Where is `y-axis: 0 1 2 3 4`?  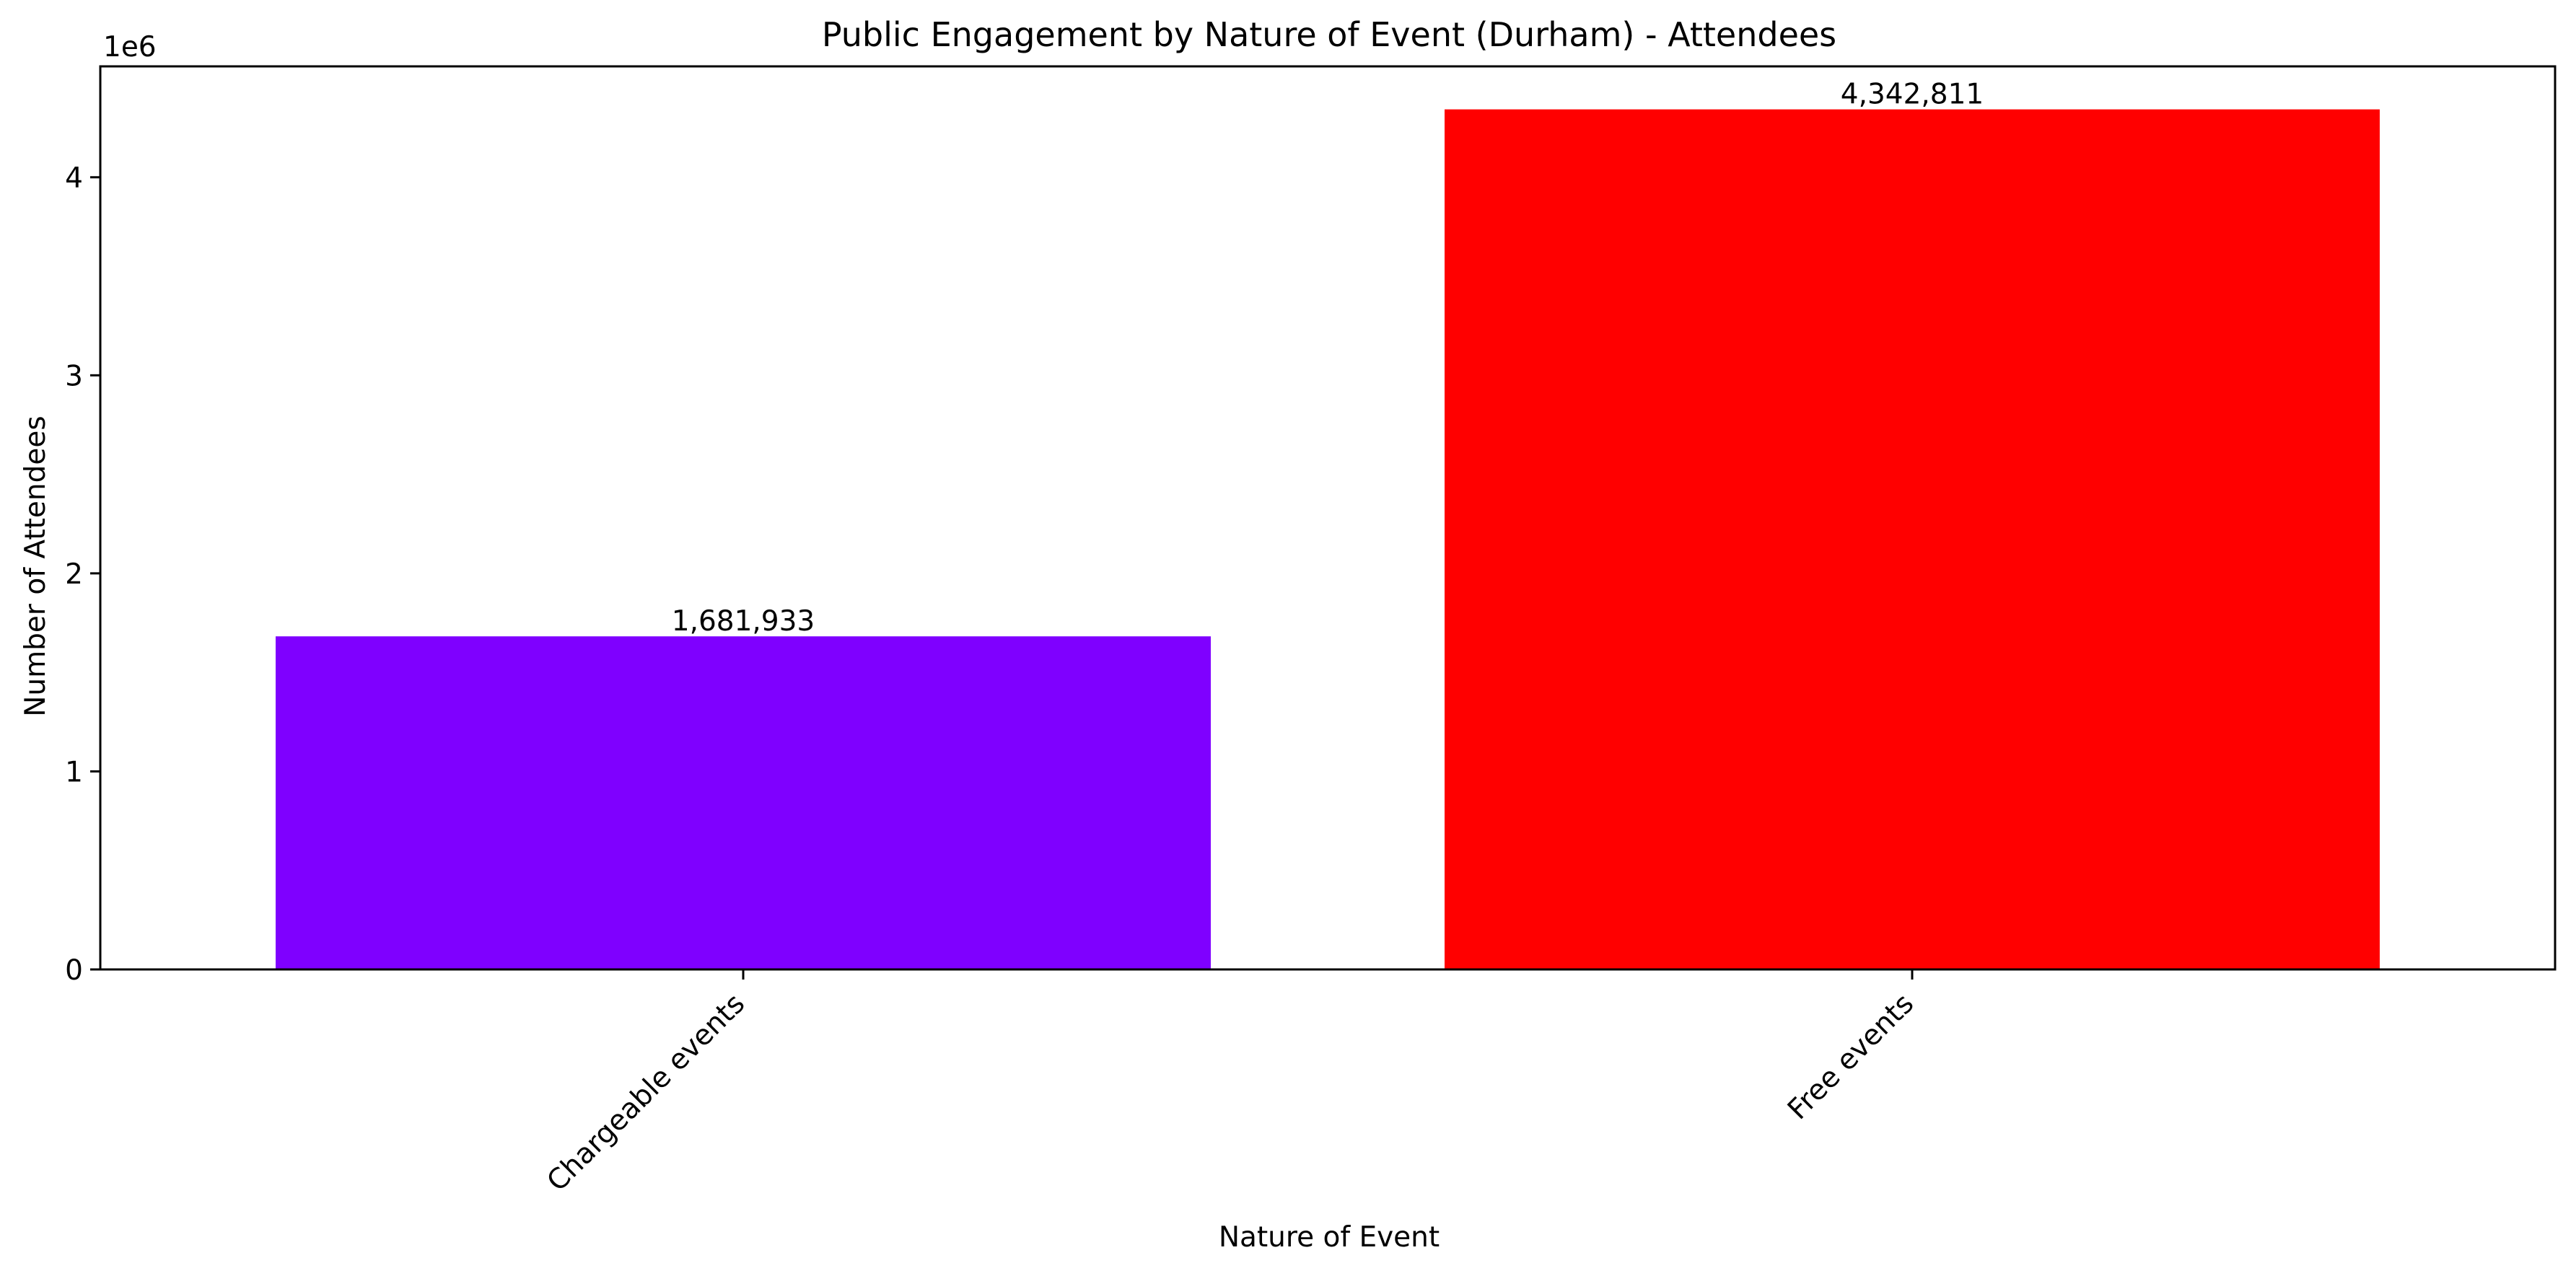
y-axis: 0 1 2 3 4 is located at coordinates (82, 574).